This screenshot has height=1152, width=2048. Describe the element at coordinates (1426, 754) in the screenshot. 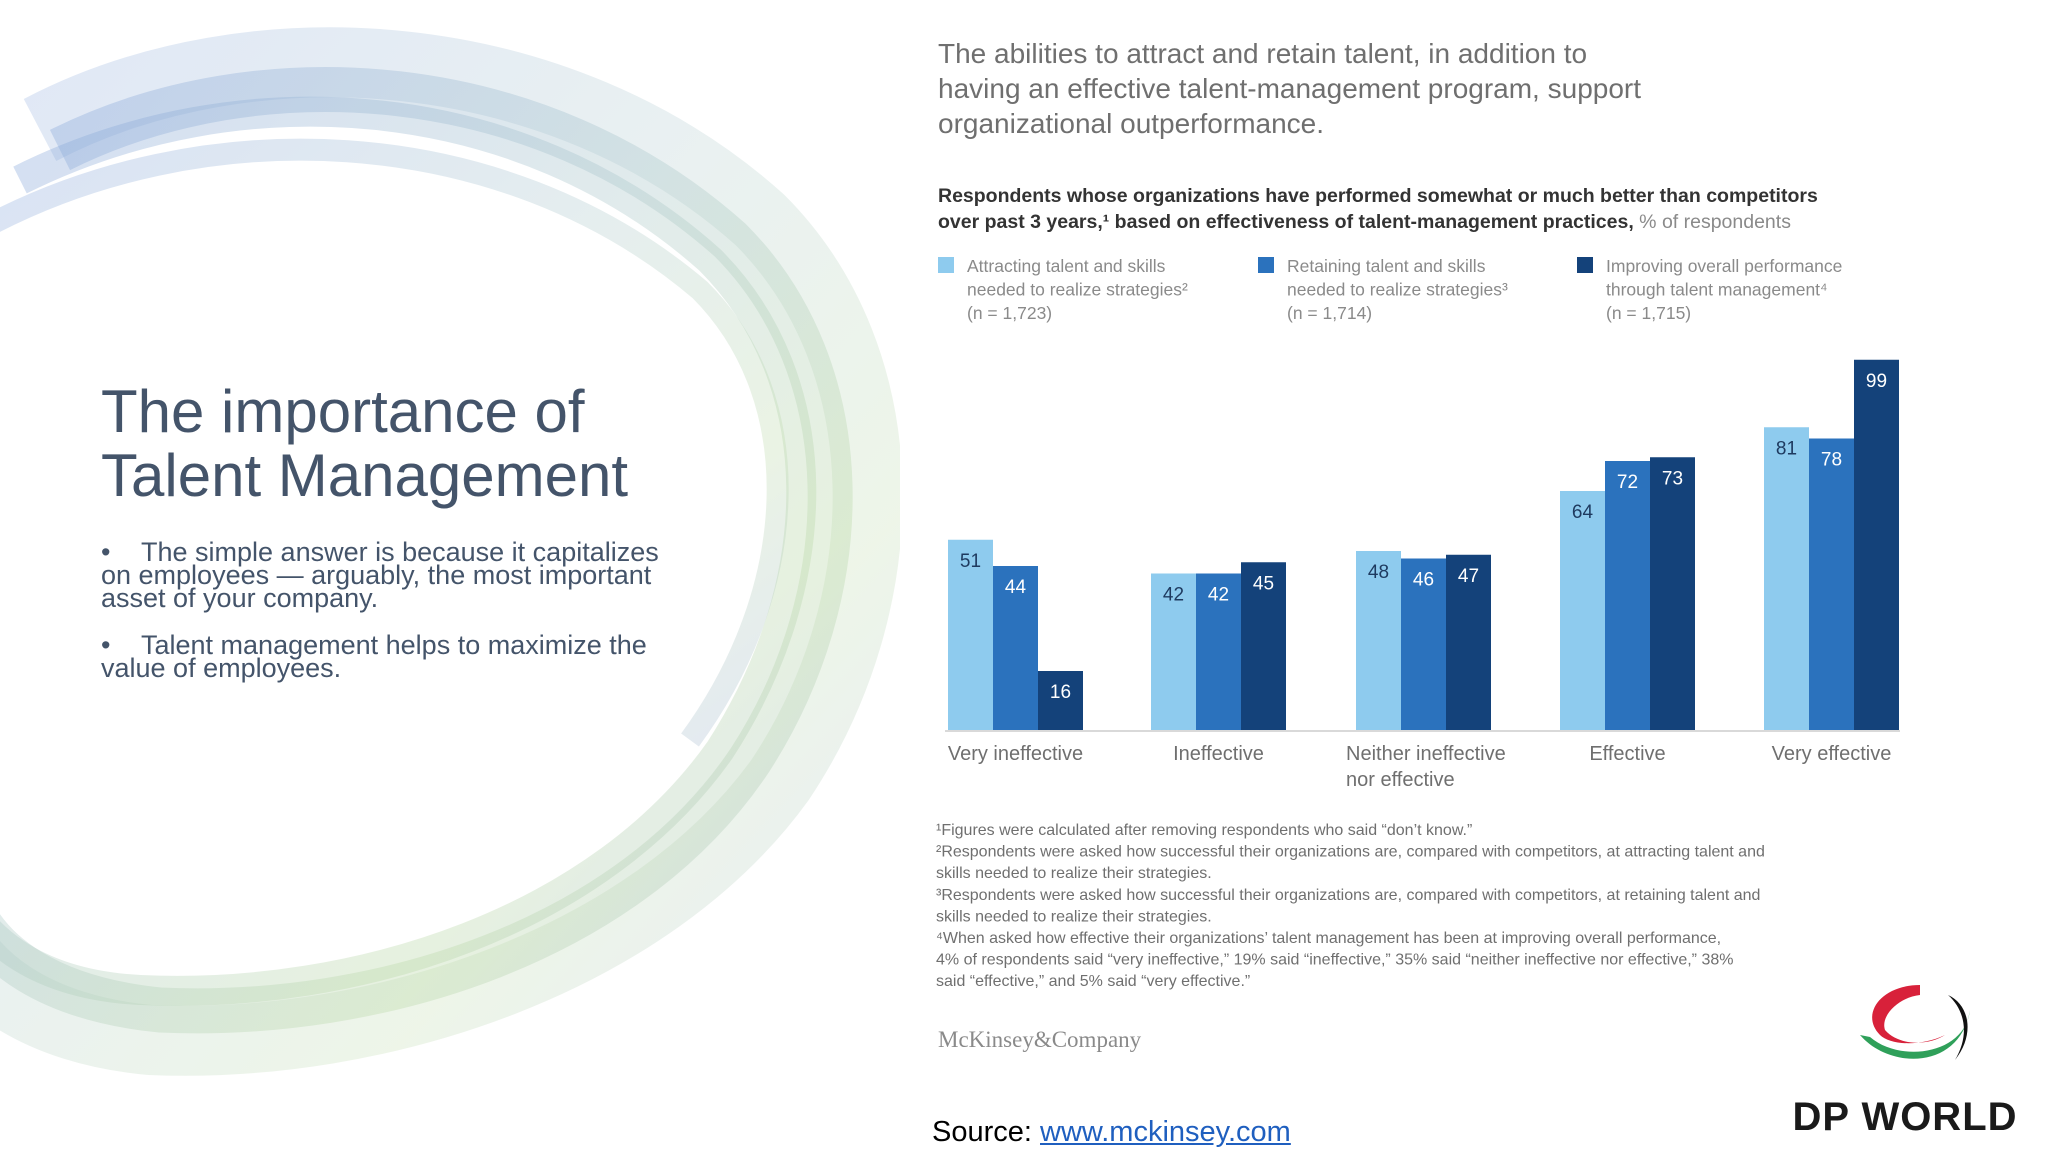

I see `category-label: Neither ineffective` at that location.